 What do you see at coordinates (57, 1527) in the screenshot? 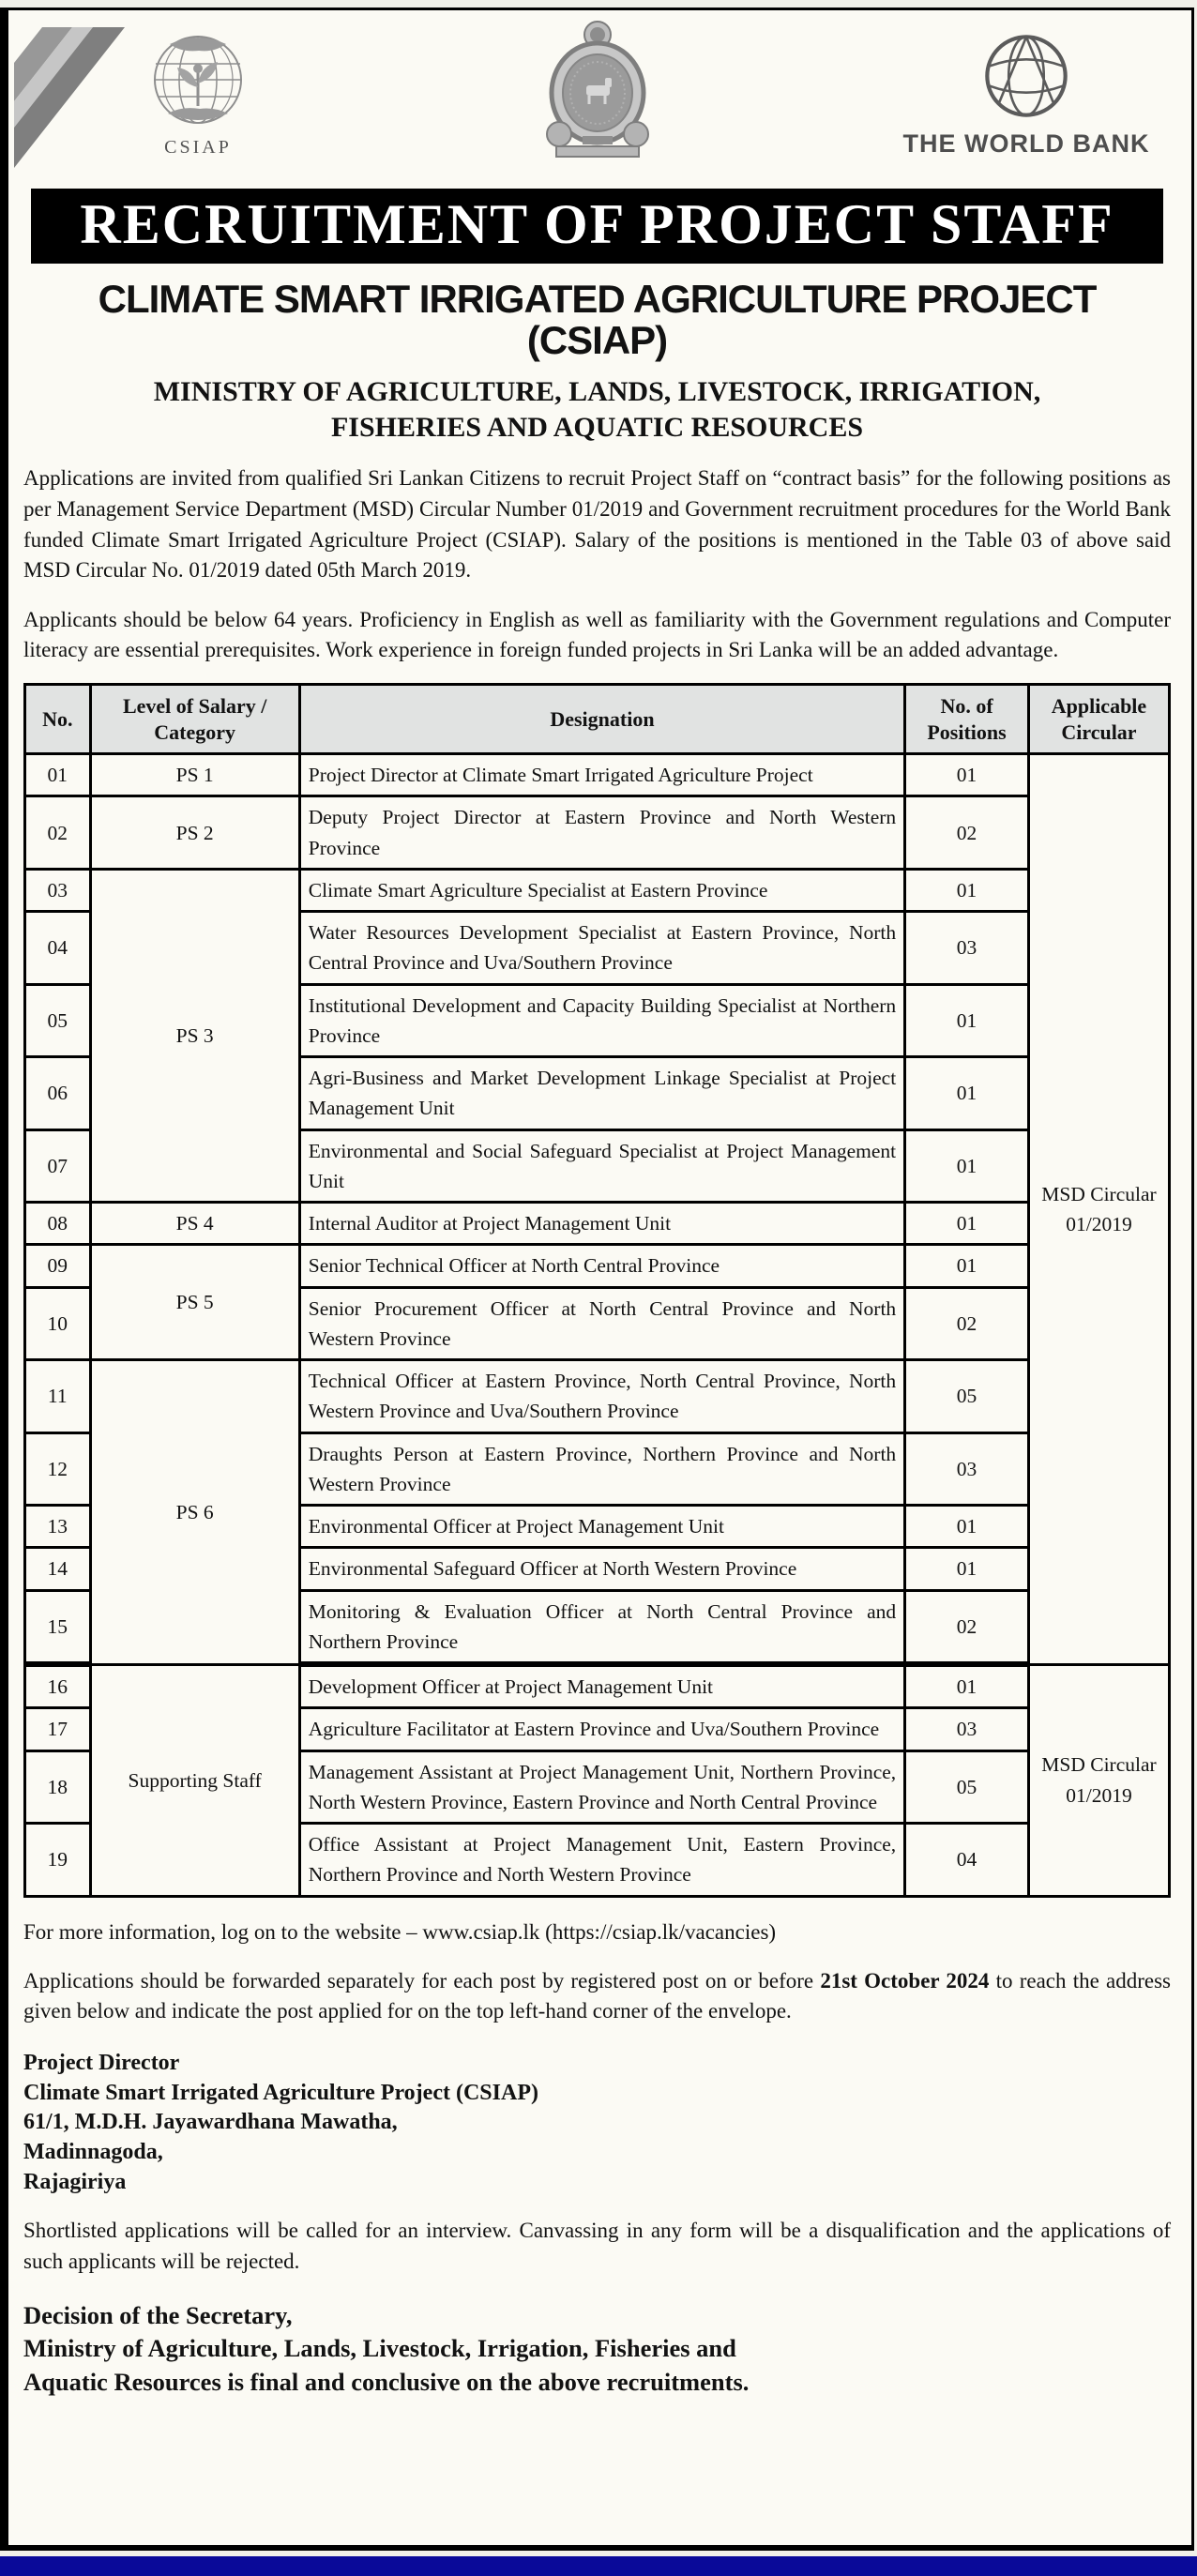
I see `row-no: 13` at bounding box center [57, 1527].